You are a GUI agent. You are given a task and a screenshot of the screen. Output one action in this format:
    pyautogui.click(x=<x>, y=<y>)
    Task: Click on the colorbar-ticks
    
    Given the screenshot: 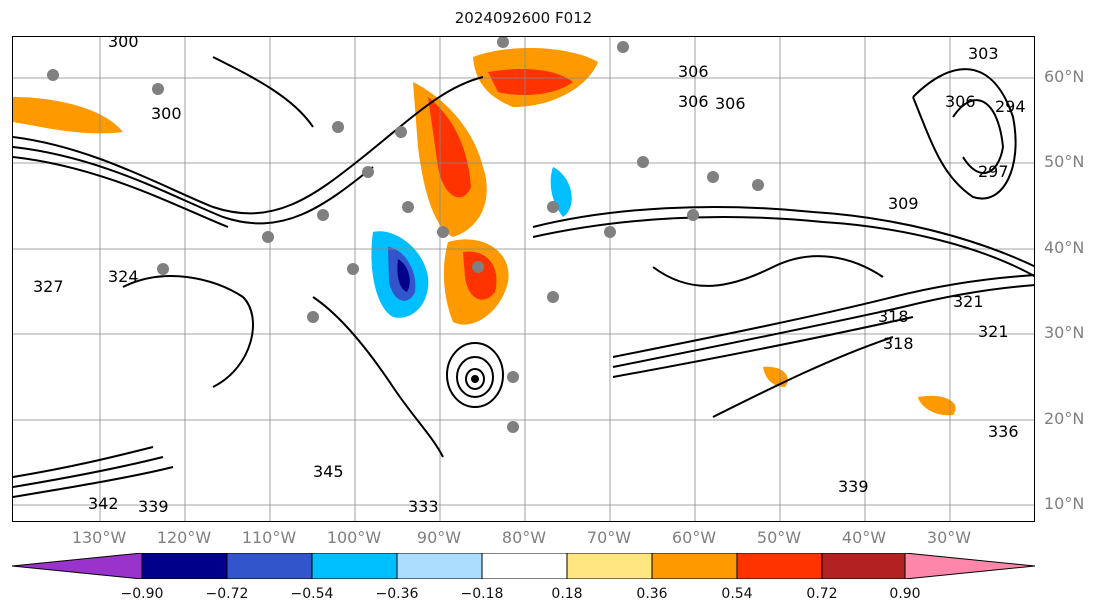 What is the action you would take?
    pyautogui.click(x=523, y=566)
    